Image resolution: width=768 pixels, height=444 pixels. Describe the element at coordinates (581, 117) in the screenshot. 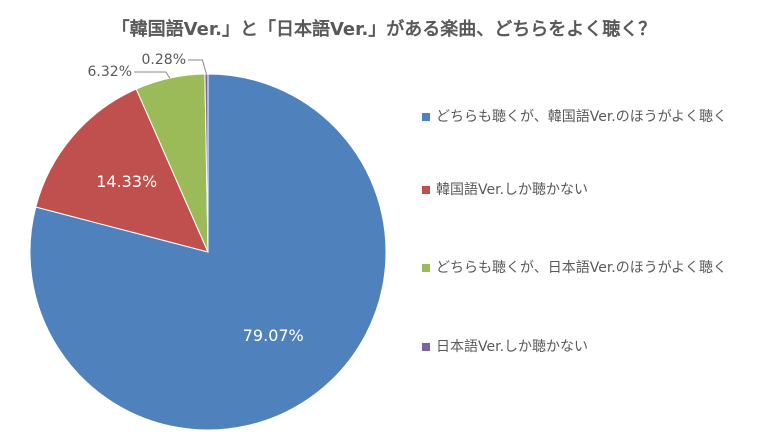

I see `legend-label: どちらも聴くが、韓国語Ver.のほうがよく聴く` at that location.